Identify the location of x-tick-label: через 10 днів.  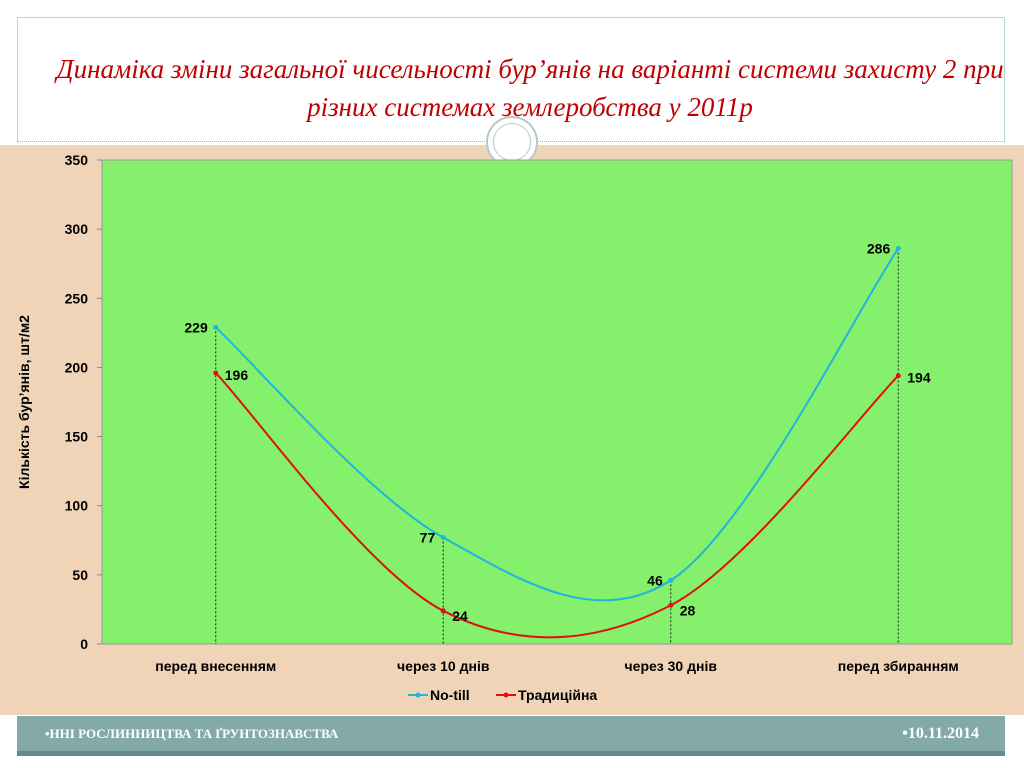
(443, 666).